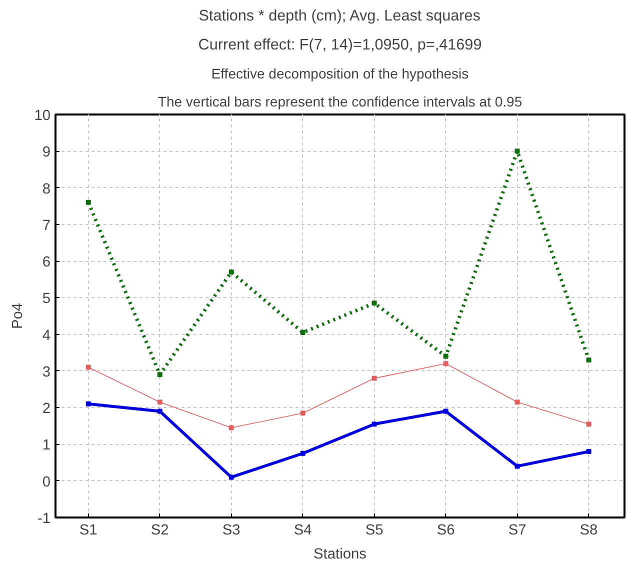  Describe the element at coordinates (46, 336) in the screenshot. I see `y-tick-label: 4` at that location.